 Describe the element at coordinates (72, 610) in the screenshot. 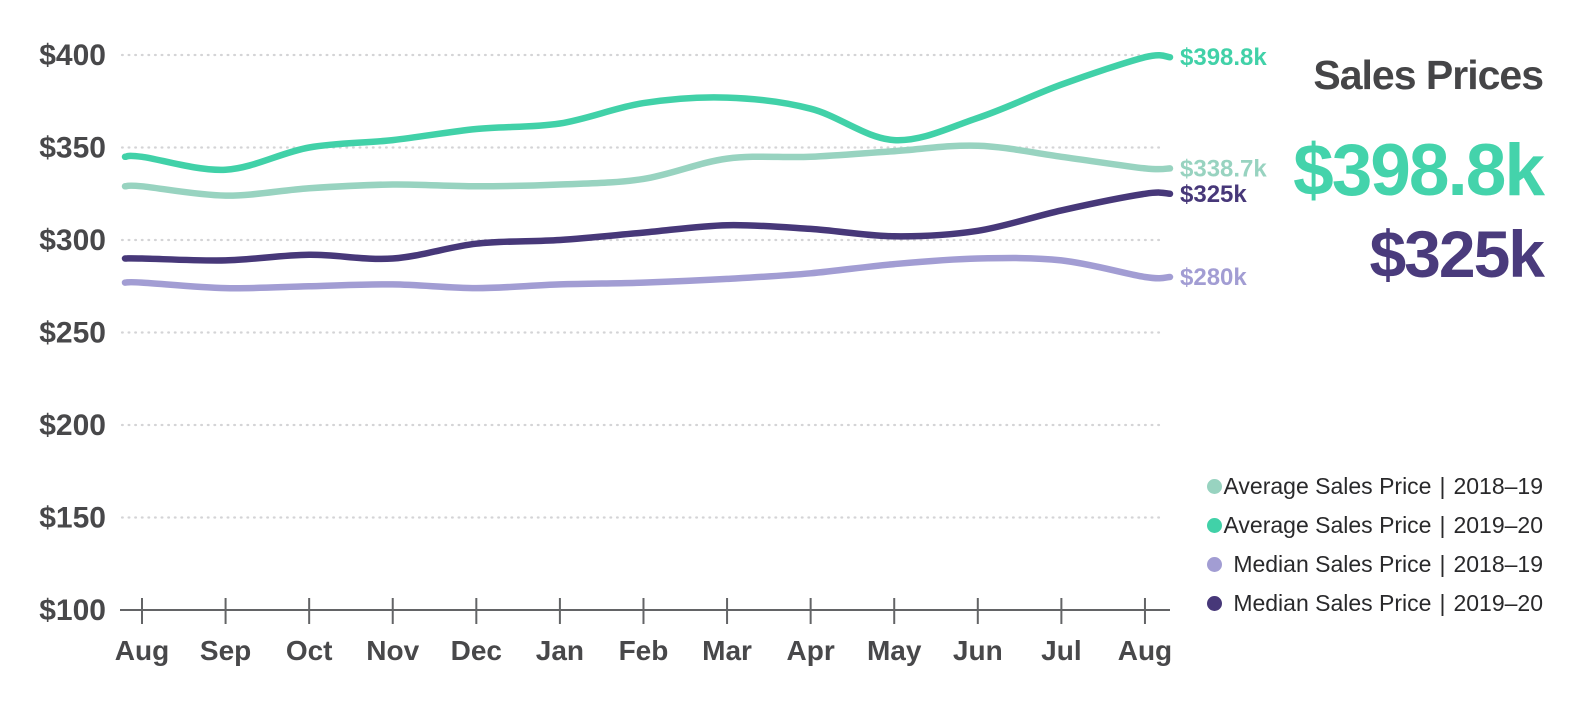

I see `y-tick-label: $100` at that location.